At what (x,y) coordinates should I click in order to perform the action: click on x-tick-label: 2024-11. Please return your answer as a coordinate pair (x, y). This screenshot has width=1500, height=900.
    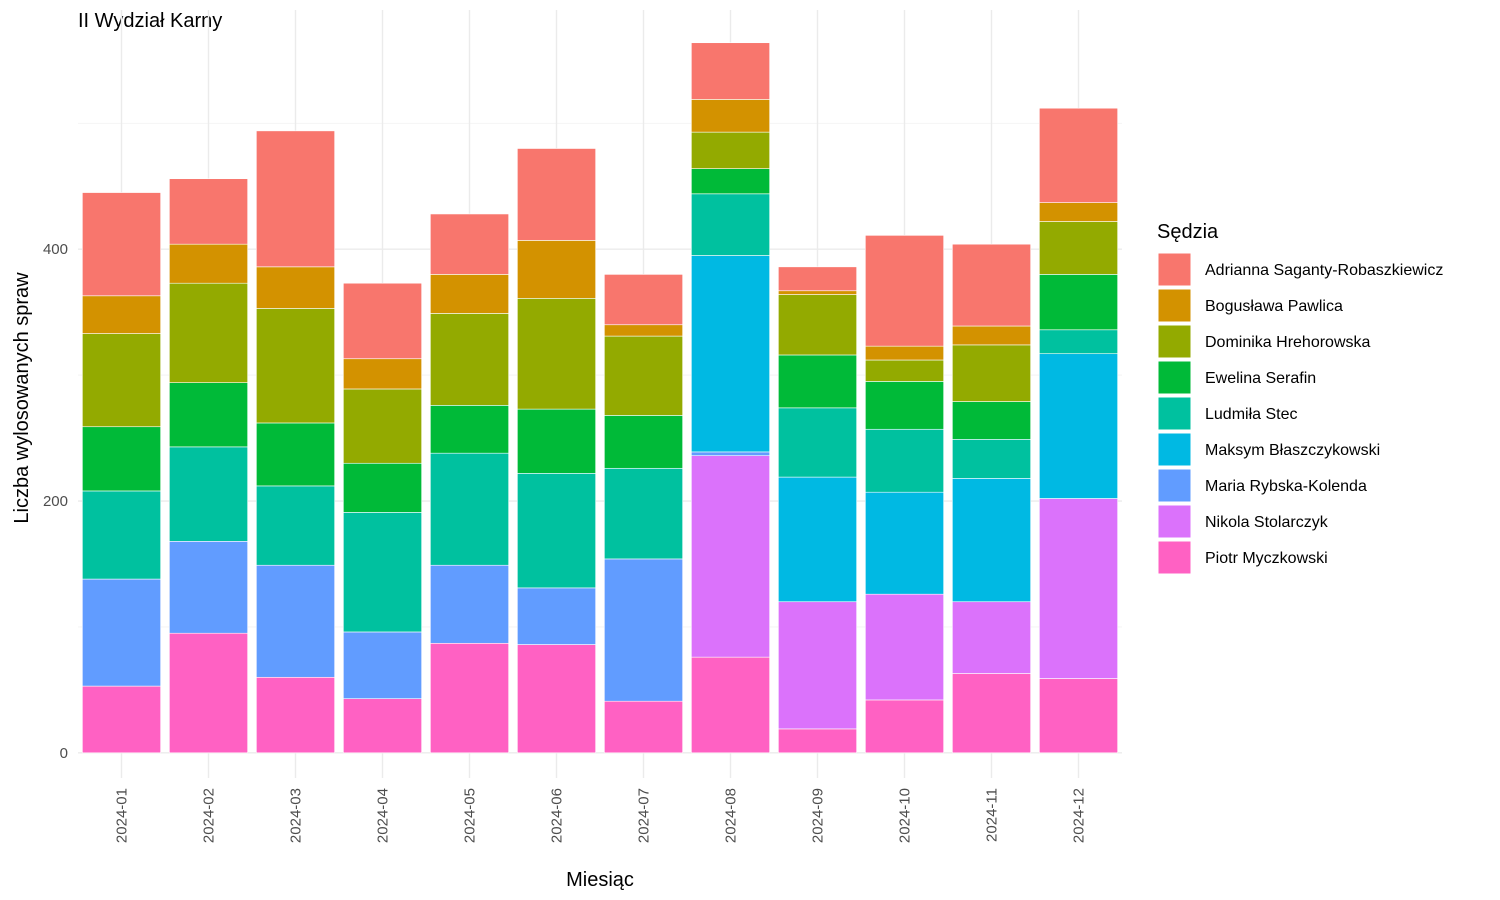
    Looking at the image, I should click on (992, 815).